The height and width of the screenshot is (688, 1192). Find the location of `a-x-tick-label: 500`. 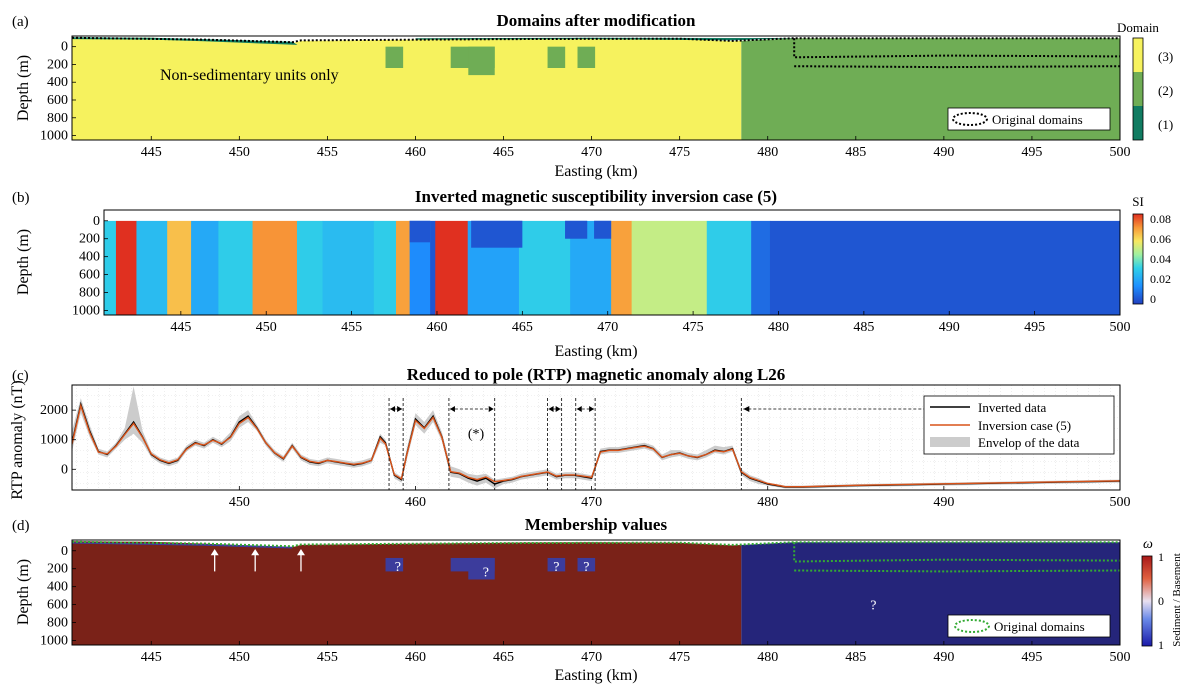

a-x-tick-label: 500 is located at coordinates (1120, 152).